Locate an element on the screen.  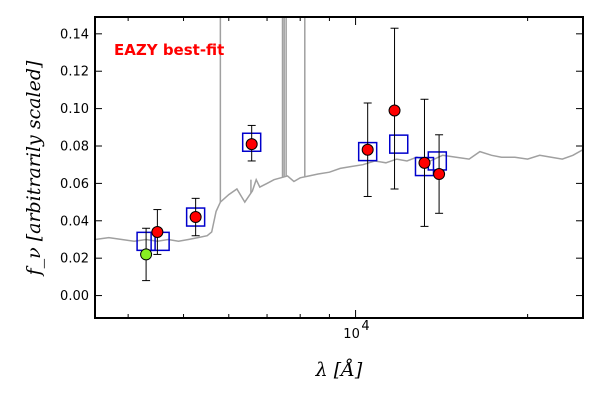
y-tick-label: 0.14 is located at coordinates (74, 34).